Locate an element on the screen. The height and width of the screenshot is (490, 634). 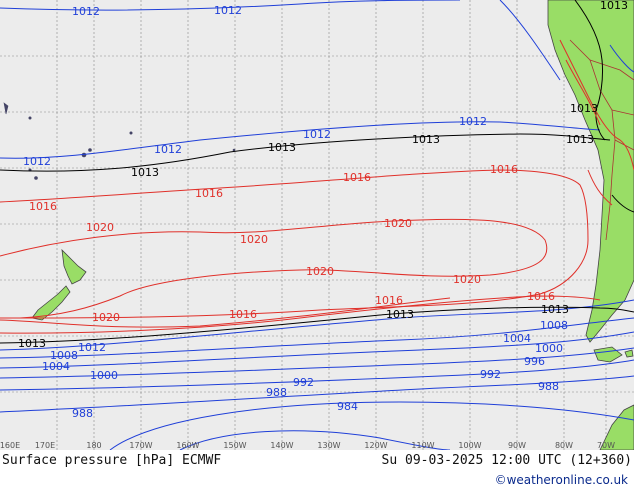
pacific-islands is located at coordinates (119, 141).